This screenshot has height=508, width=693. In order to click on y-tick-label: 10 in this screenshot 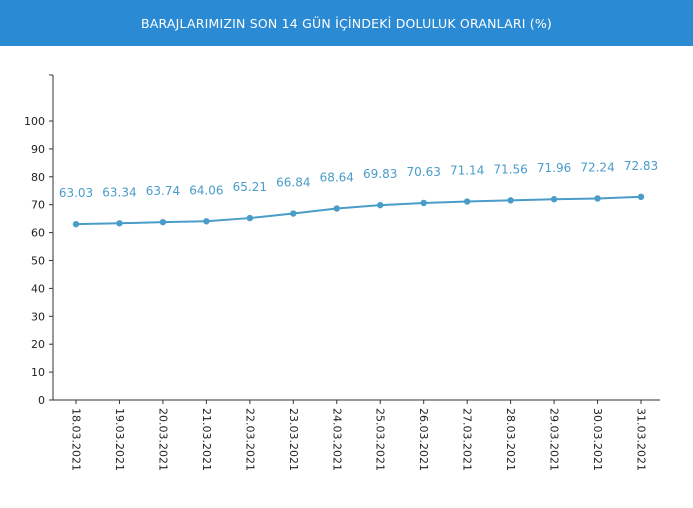, I will do `click(38, 372)`.